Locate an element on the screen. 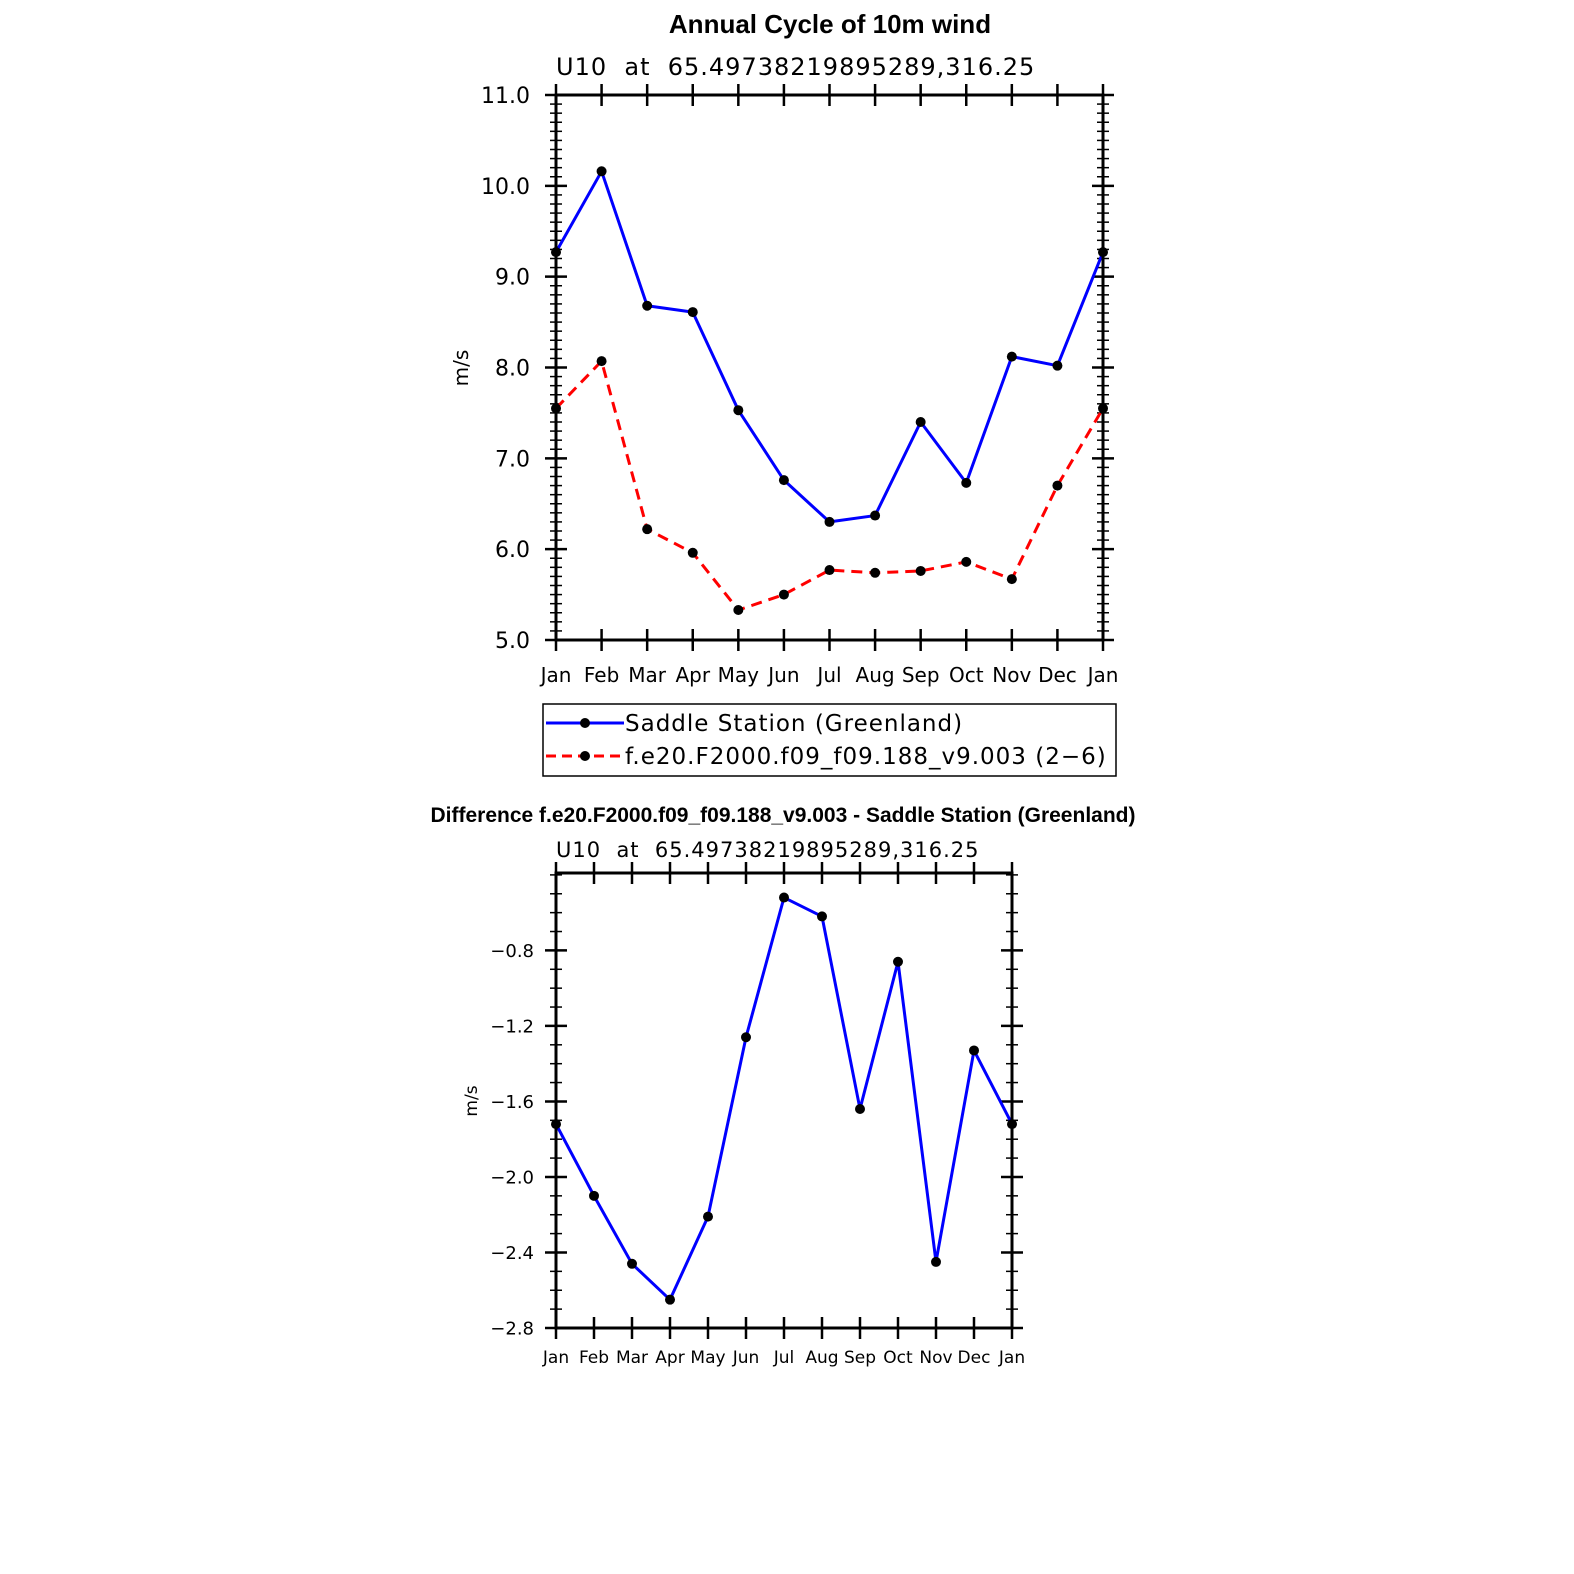 This screenshot has height=1574, width=1574. y-tick-labels: 5.0 6.0 7.0 8.0 9.0 10.0 11.0 is located at coordinates (505, 369).